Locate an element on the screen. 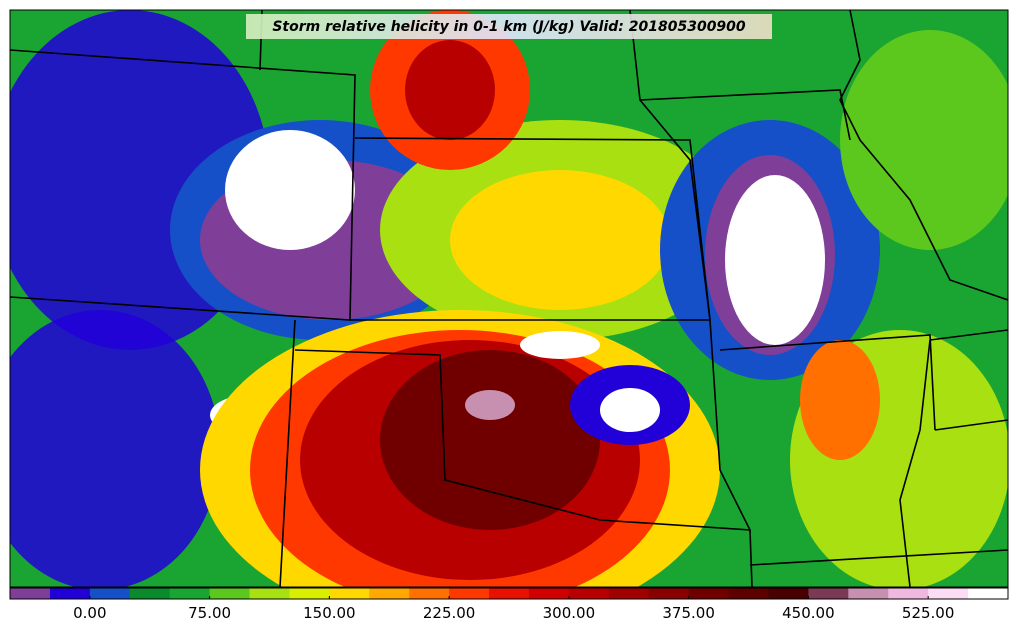  colorbar-tick-label: 0.00 is located at coordinates (89, 613).